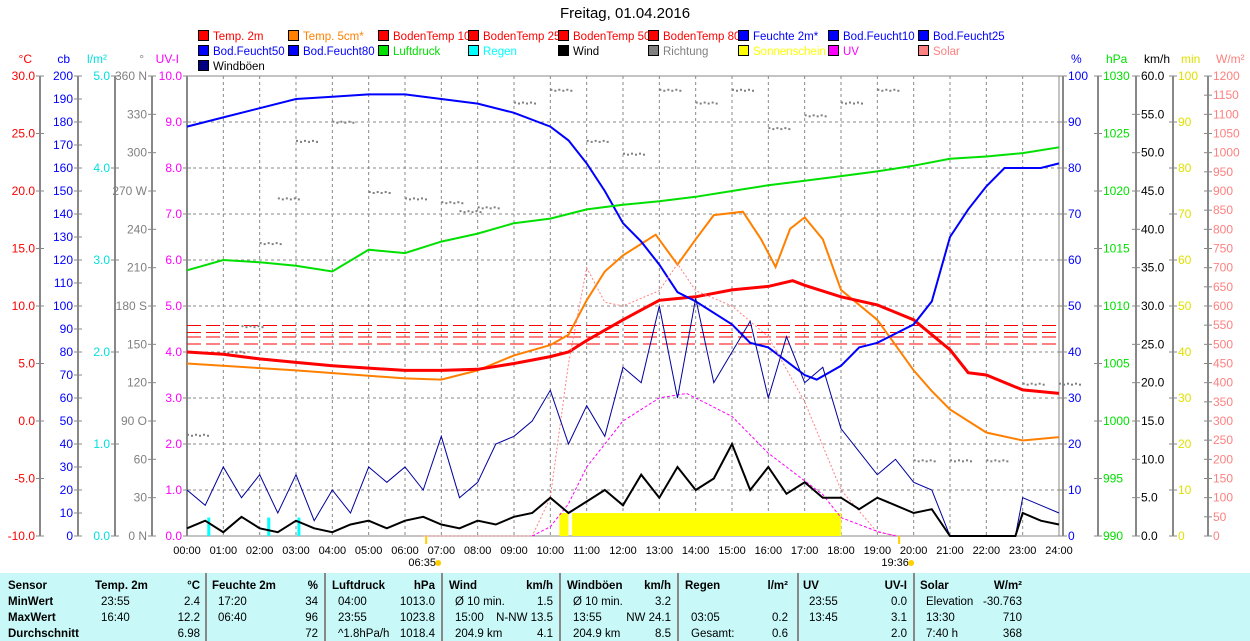 The image size is (1250, 641). I want to click on x-tick-label: 12:00, so click(623, 551).